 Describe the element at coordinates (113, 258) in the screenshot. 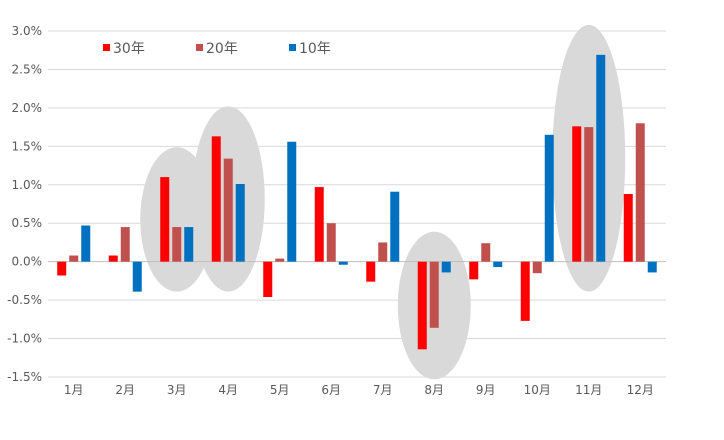

I see `bar-30年-2月` at that location.